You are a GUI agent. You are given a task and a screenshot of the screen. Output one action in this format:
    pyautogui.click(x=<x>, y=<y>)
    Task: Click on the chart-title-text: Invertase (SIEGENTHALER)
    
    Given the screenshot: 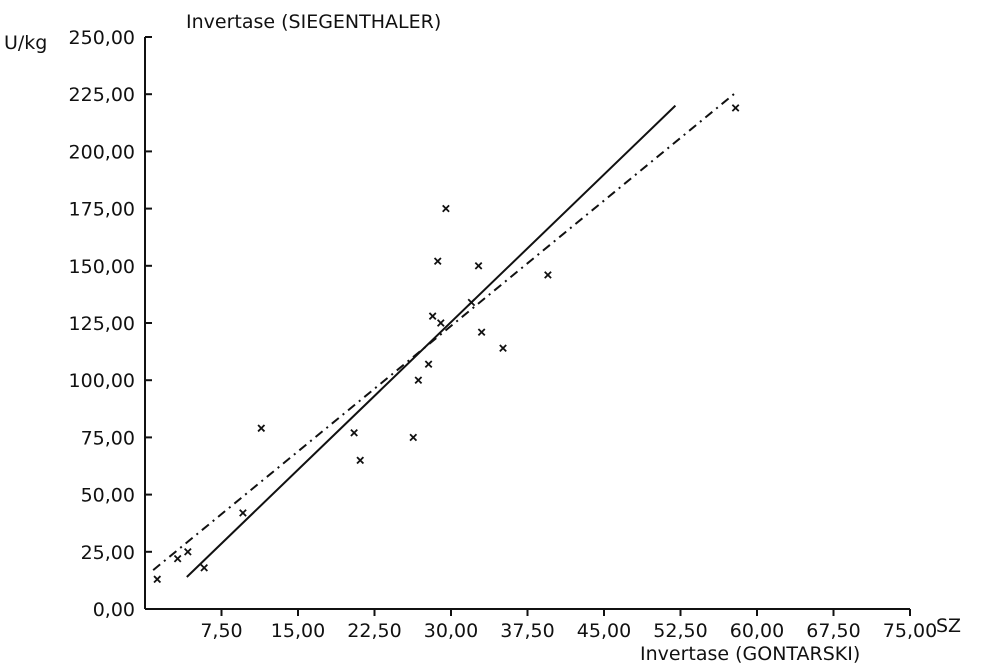 What is the action you would take?
    pyautogui.click(x=313, y=22)
    